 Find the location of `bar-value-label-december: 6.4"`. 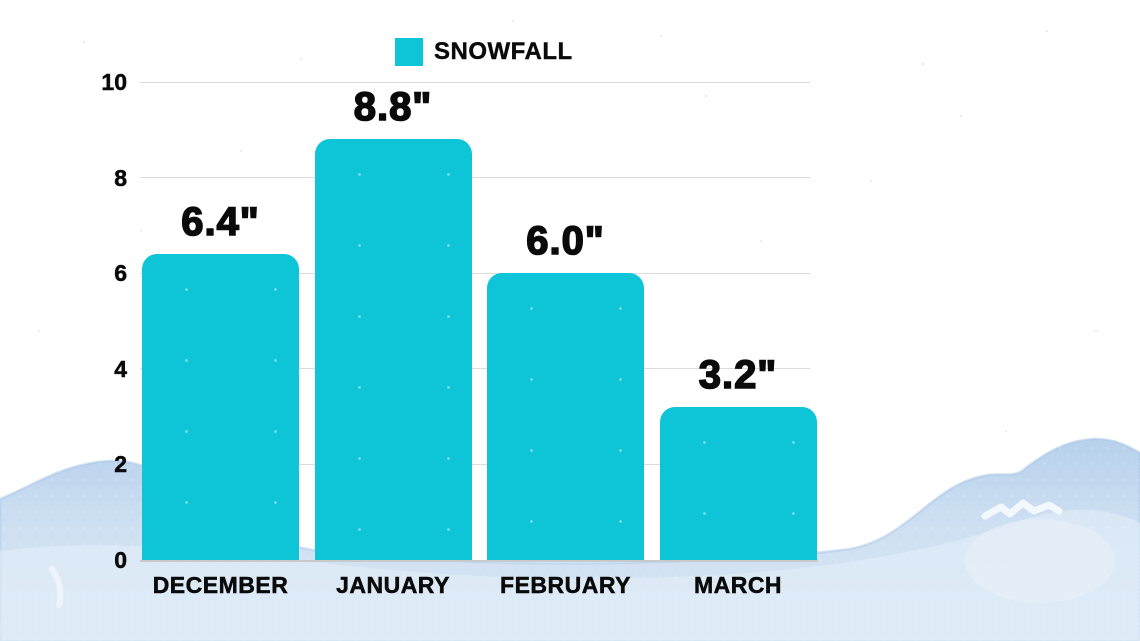

bar-value-label-december: 6.4" is located at coordinates (220, 222).